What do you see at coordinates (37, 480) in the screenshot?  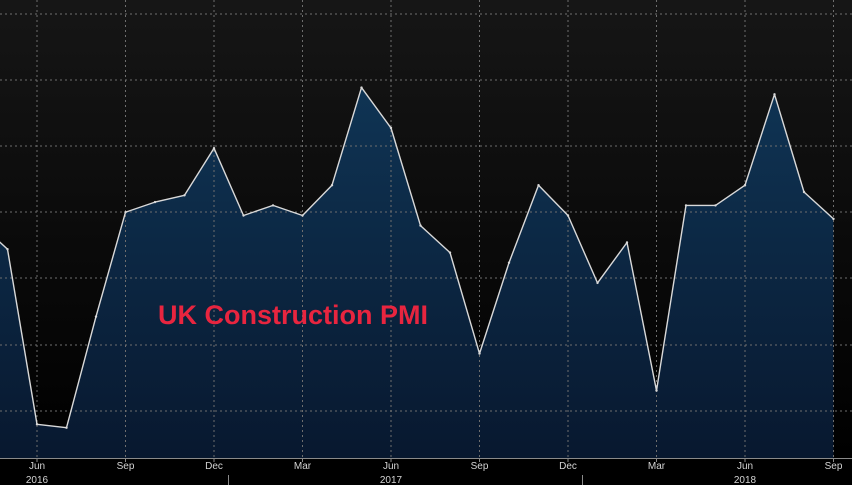 I see `x-year-label: 2016` at bounding box center [37, 480].